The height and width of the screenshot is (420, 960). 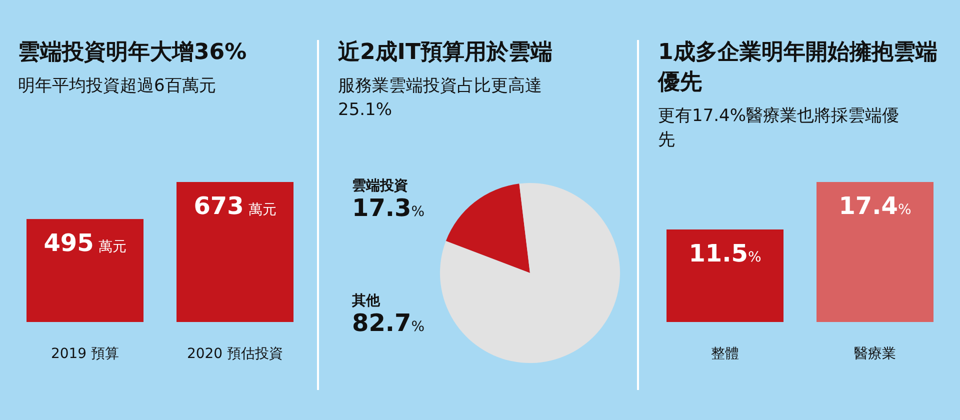 What do you see at coordinates (875, 206) in the screenshot?
I see `data-label: 17.4%` at bounding box center [875, 206].